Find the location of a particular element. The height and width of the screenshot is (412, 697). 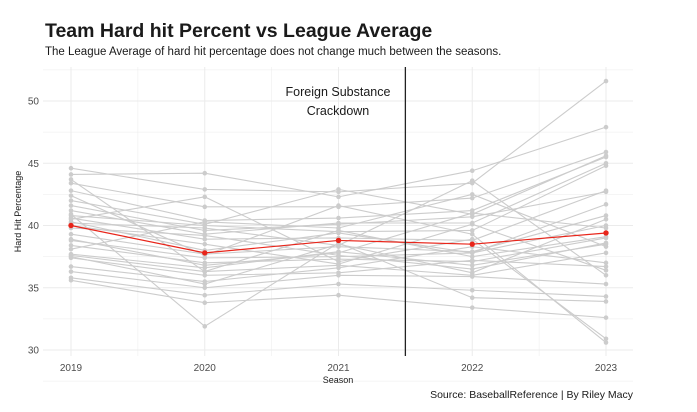

x-tick-label: 2019 is located at coordinates (71, 368).